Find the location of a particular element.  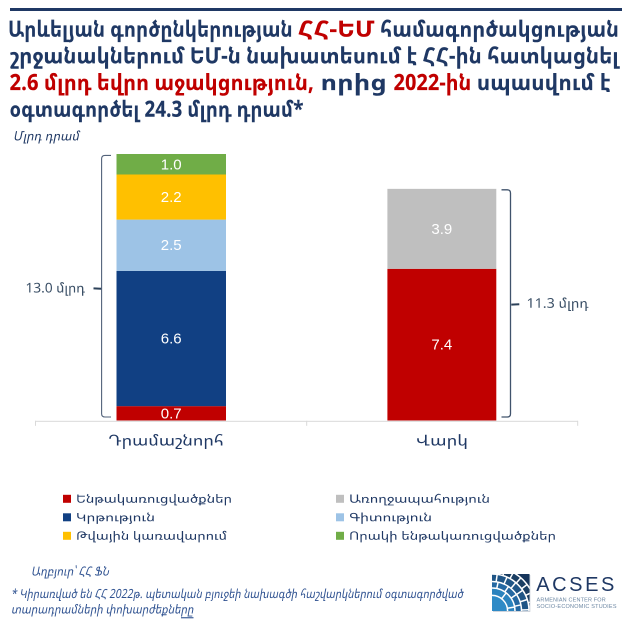

svg-text: 7.4 is located at coordinates (441, 345).